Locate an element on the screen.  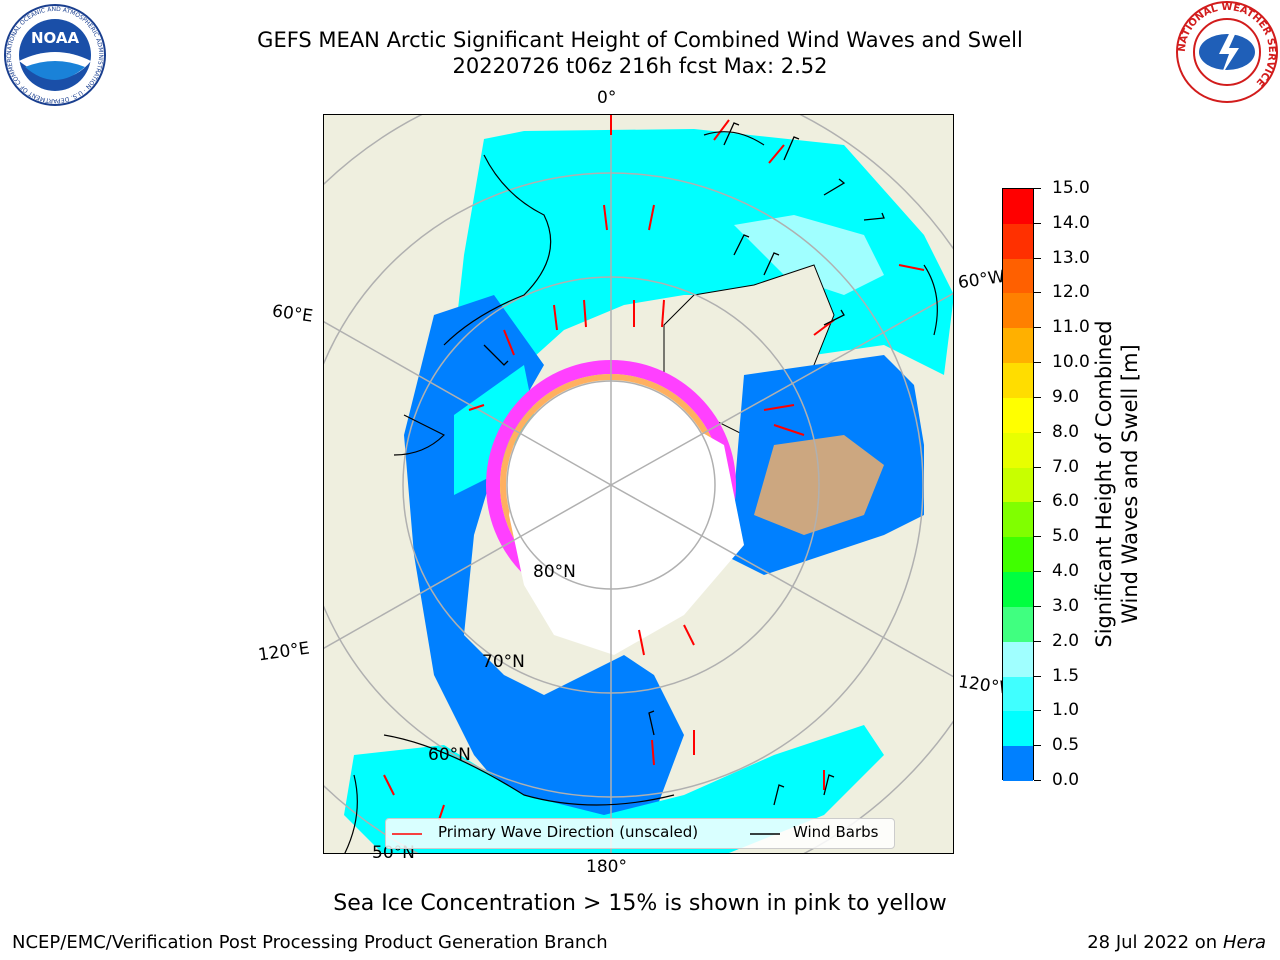
lat-label-60n: 60°N is located at coordinates (449, 755).